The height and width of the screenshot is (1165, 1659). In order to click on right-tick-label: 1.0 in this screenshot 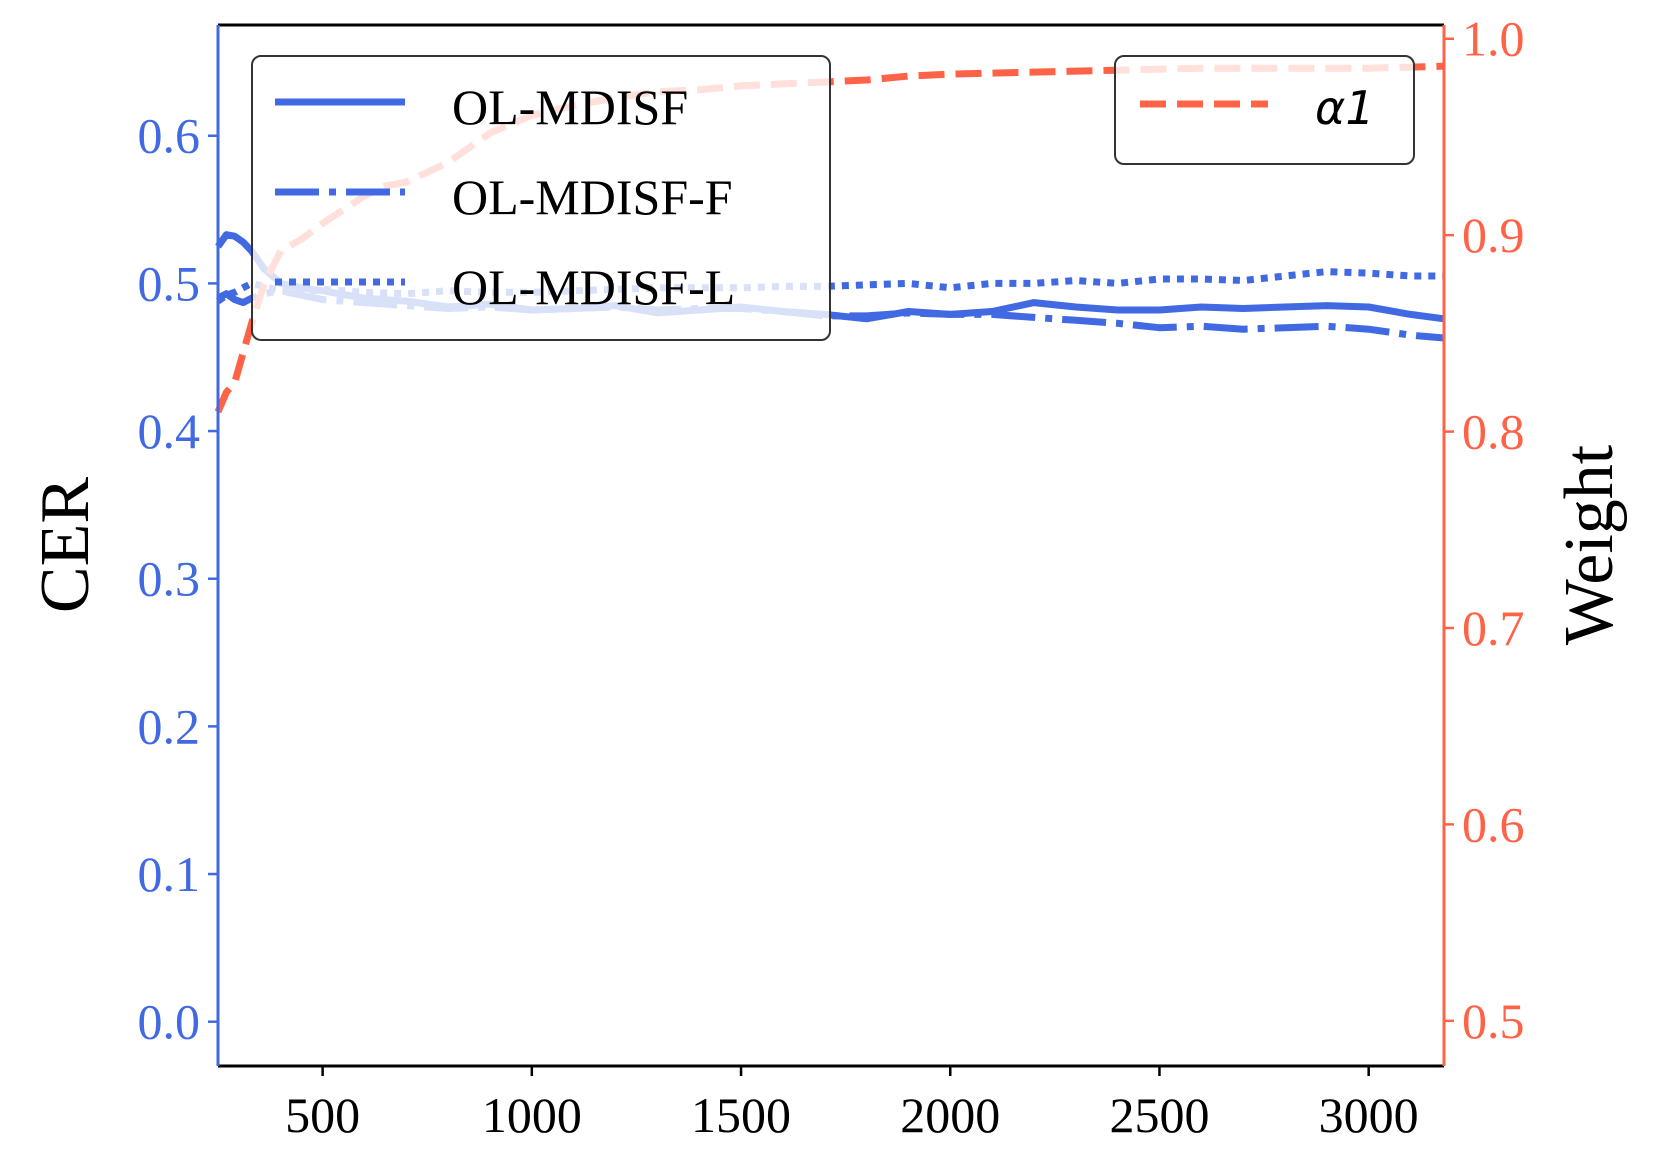, I will do `click(1493, 39)`.